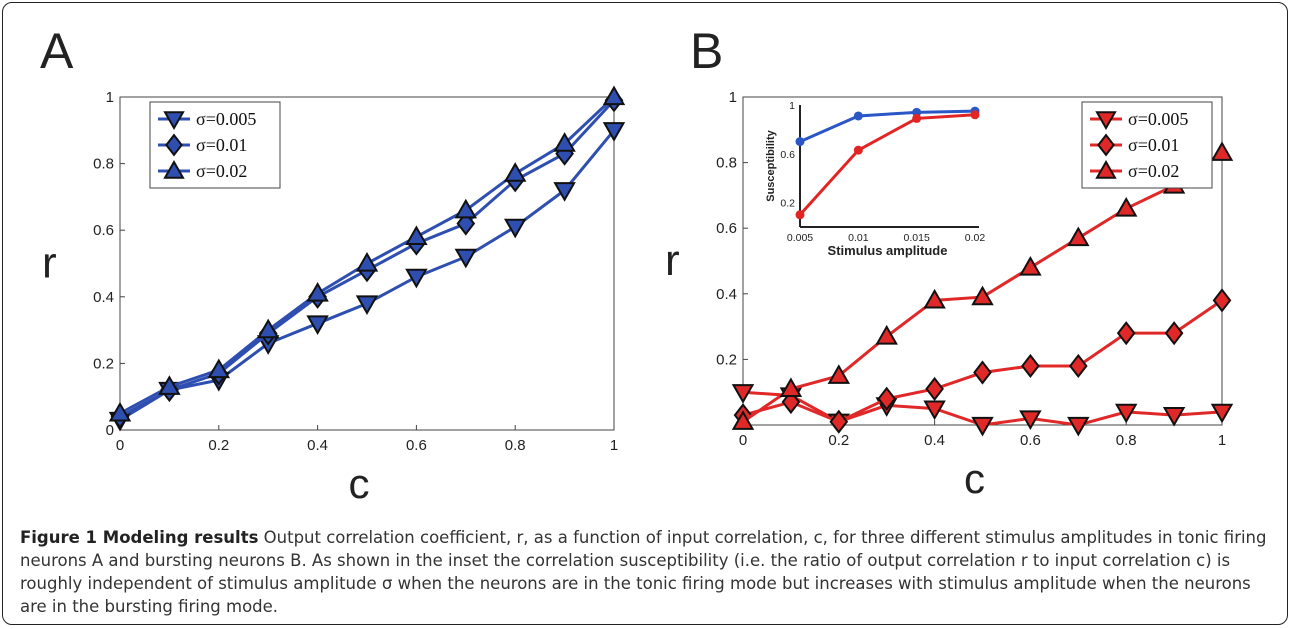  What do you see at coordinates (221, 145) in the screenshot?
I see `legend-label: σ=0.01` at bounding box center [221, 145].